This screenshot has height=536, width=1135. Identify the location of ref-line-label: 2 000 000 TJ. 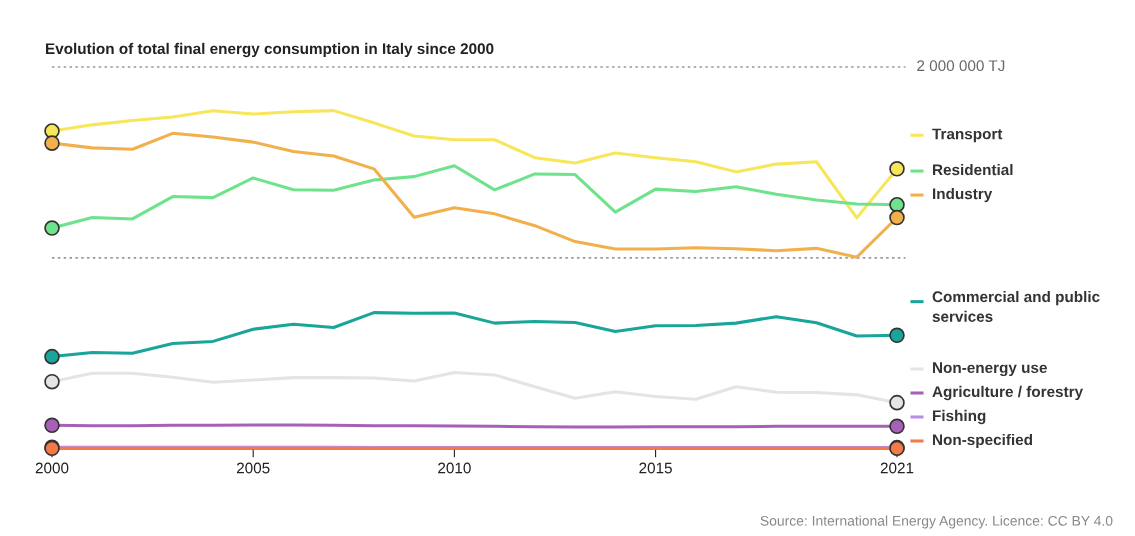
(961, 66).